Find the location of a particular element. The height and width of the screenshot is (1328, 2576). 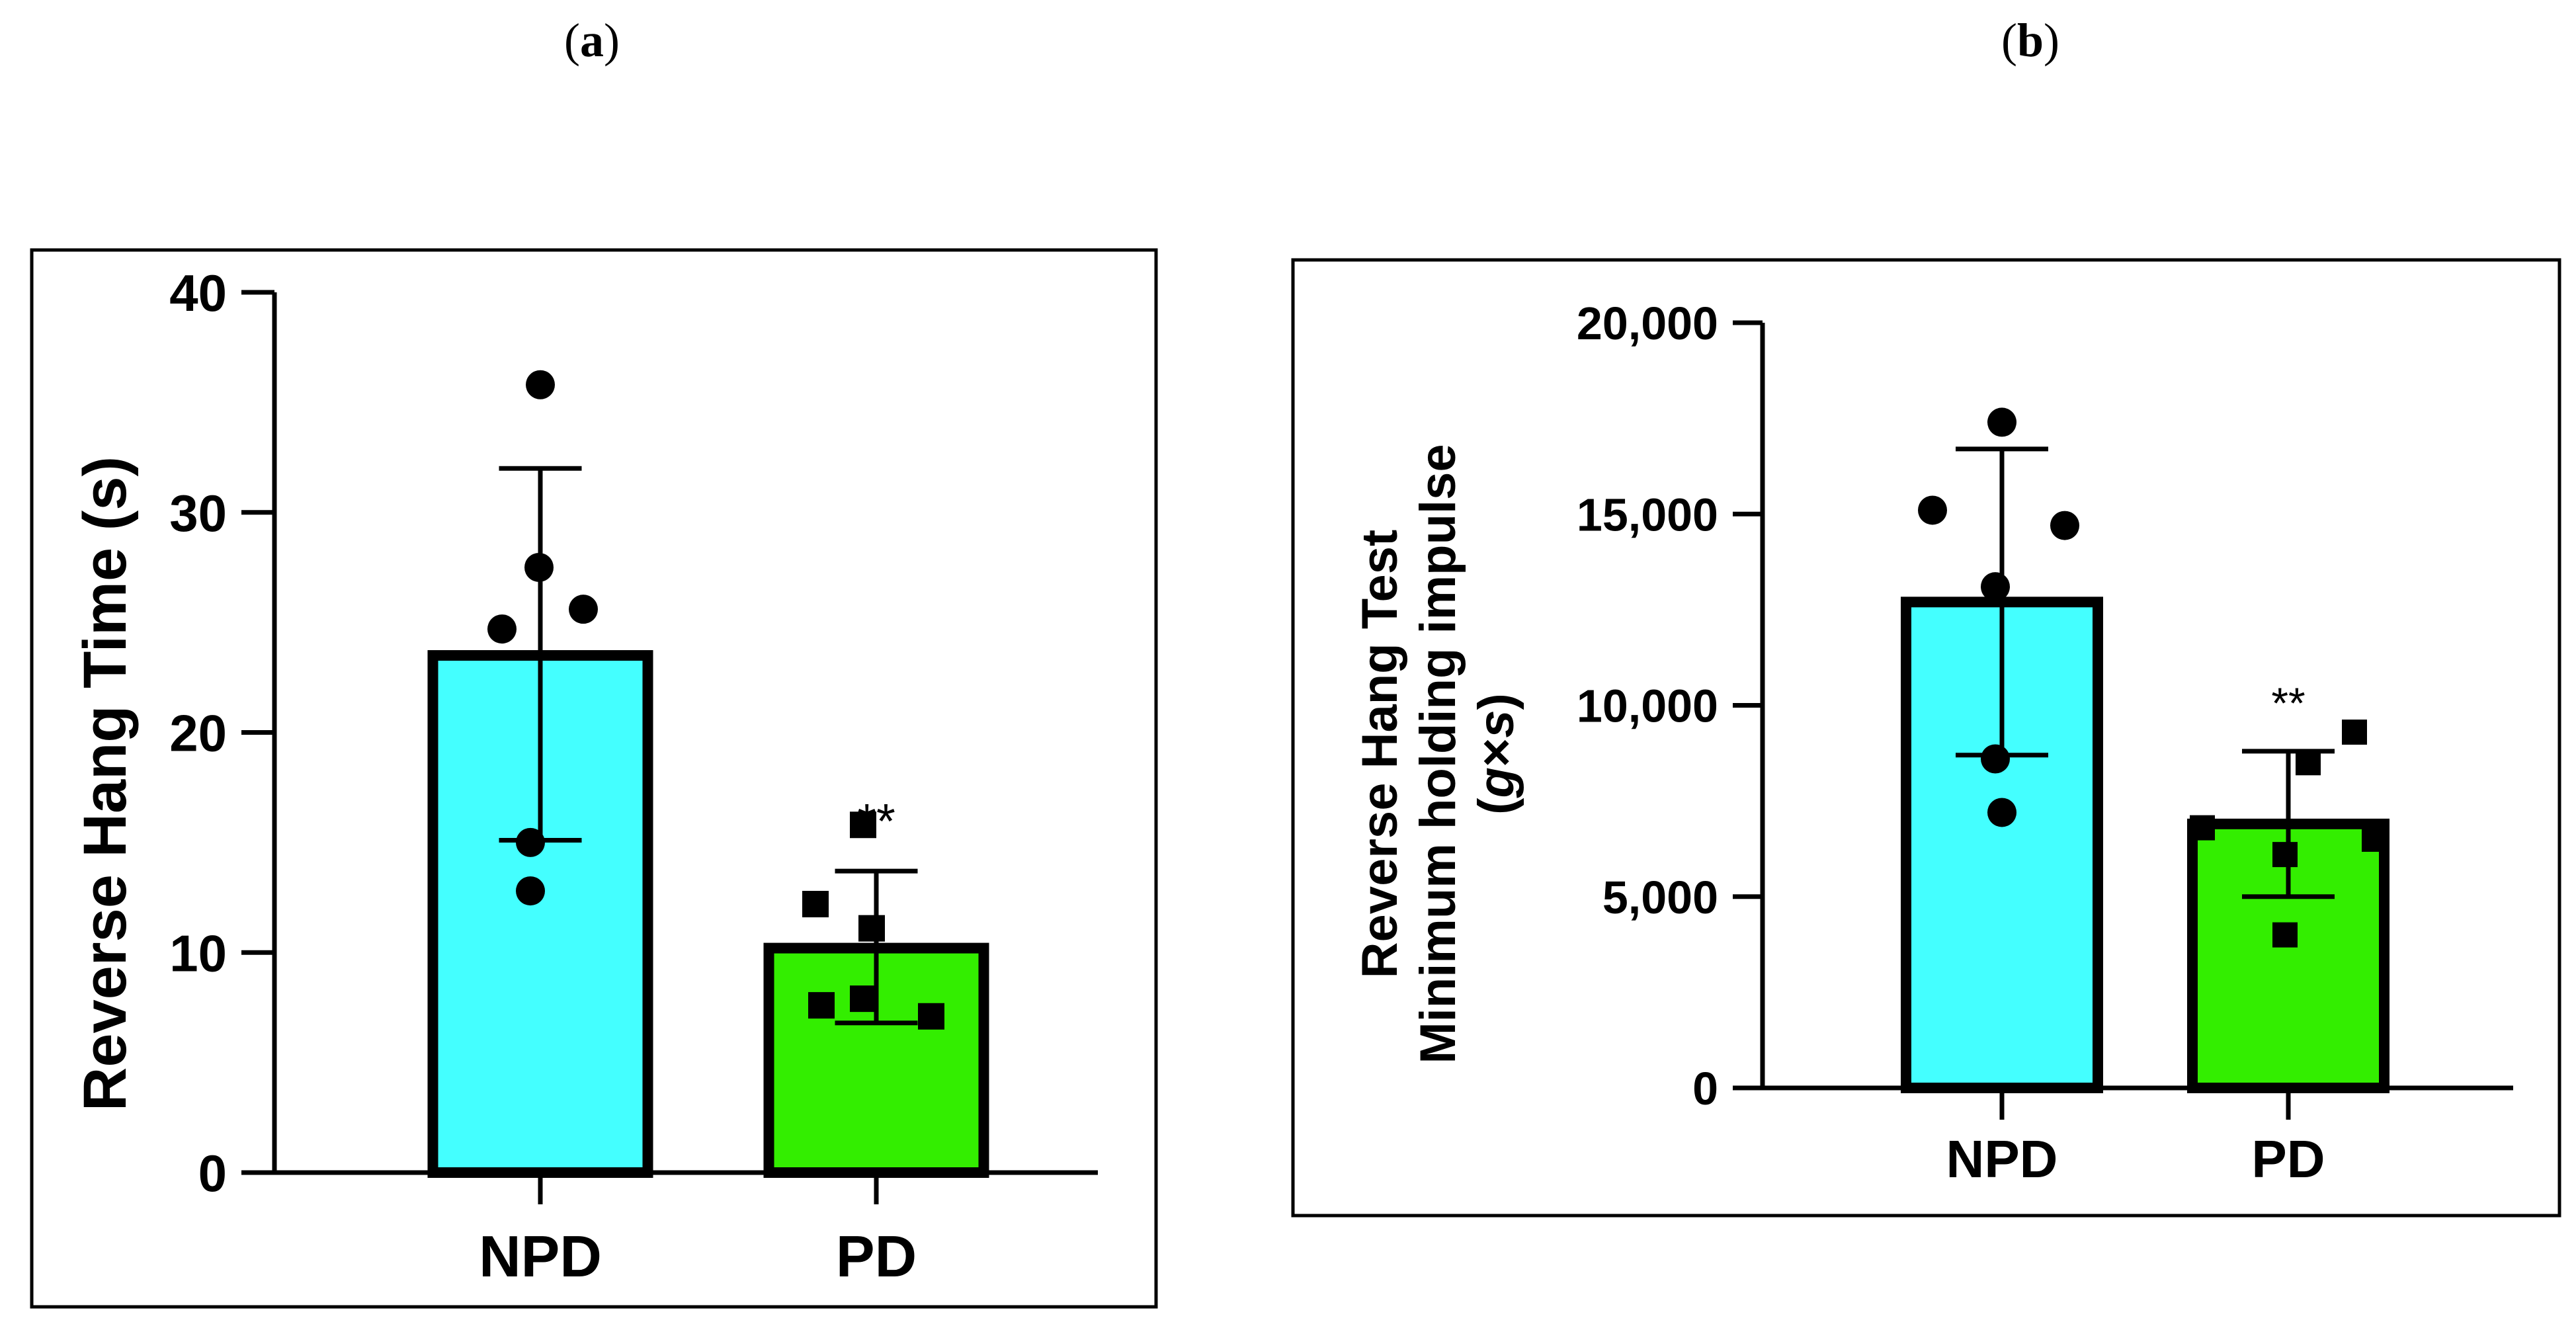

chart-a-x-tick-label-npd: NPD is located at coordinates (540, 1256).